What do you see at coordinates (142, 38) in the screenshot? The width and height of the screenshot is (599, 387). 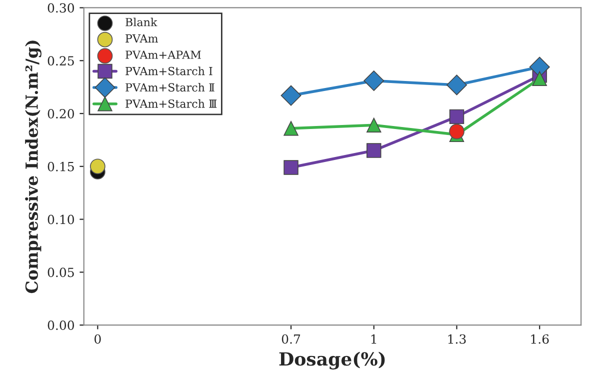 I see `legend-label: PVAm` at bounding box center [142, 38].